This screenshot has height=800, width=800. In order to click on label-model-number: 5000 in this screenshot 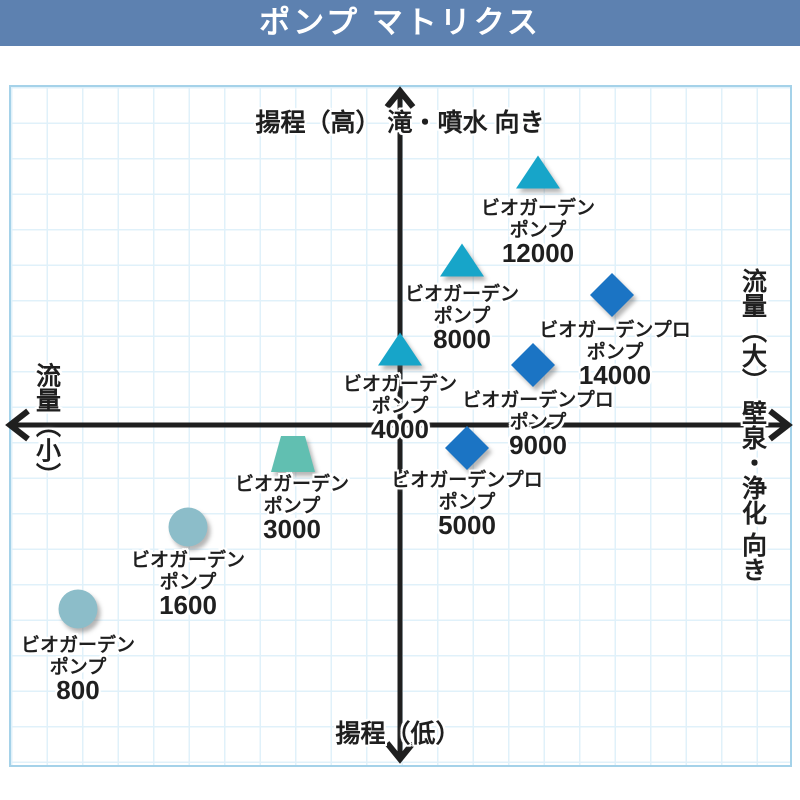, I will do `click(467, 525)`.